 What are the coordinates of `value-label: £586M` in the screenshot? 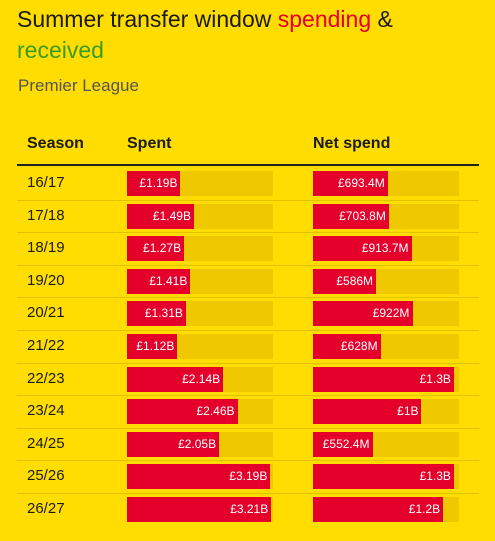 It's located at (355, 280).